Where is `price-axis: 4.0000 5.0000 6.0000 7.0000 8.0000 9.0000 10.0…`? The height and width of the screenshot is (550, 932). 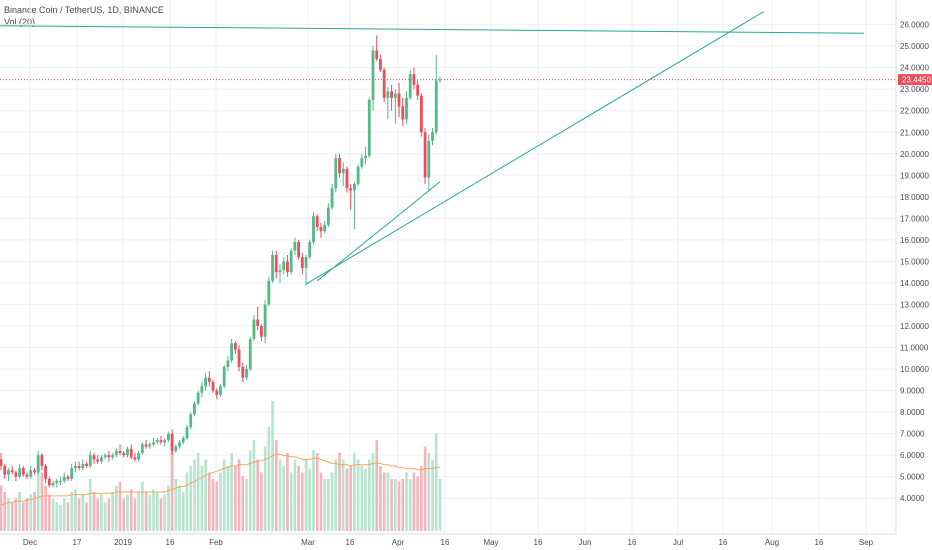
price-axis: 4.0000 5.0000 6.0000 7.0000 8.0000 9.0000 10.0… is located at coordinates (914, 262).